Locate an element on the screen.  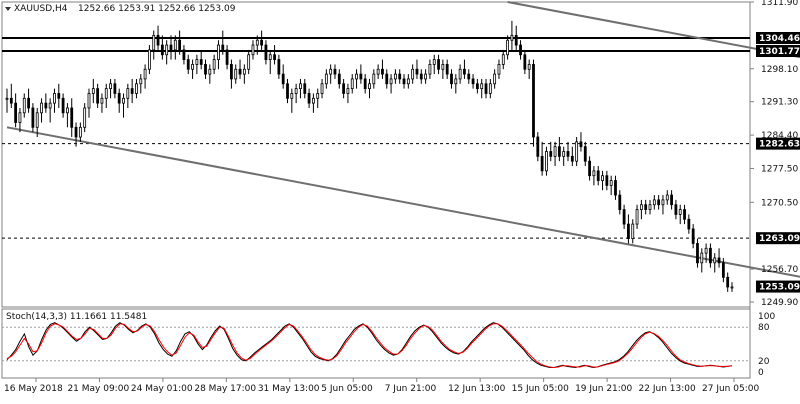
price-tick-label: 1298.10 is located at coordinates (779, 70).